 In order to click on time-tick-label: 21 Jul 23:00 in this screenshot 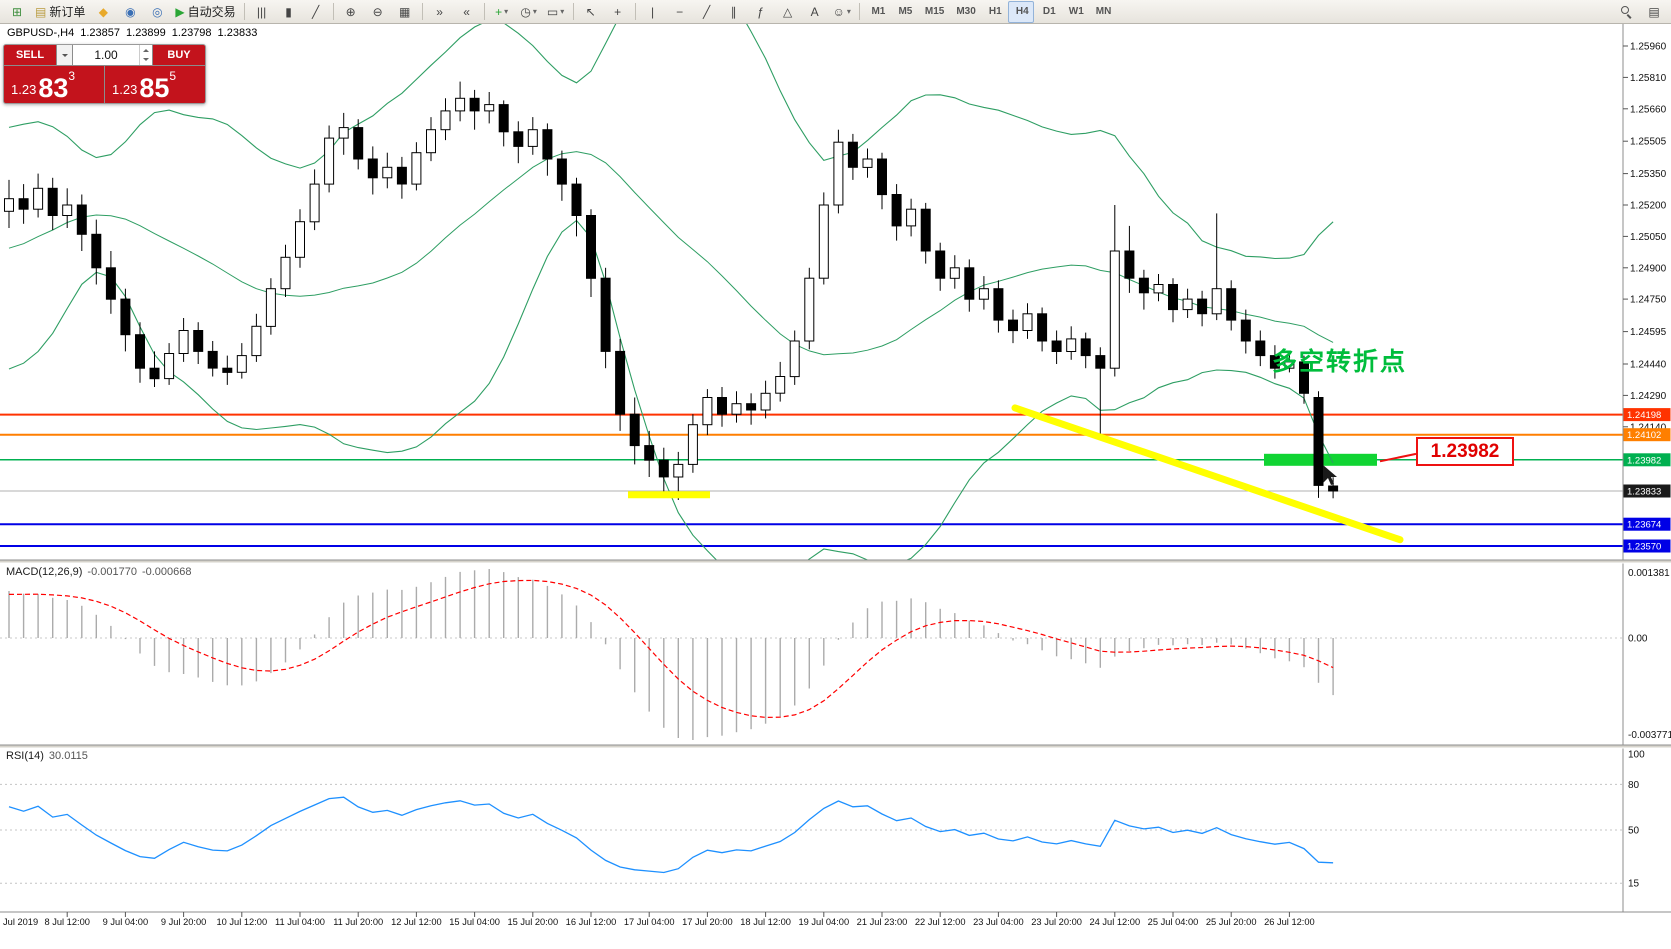, I will do `click(882, 922)`.